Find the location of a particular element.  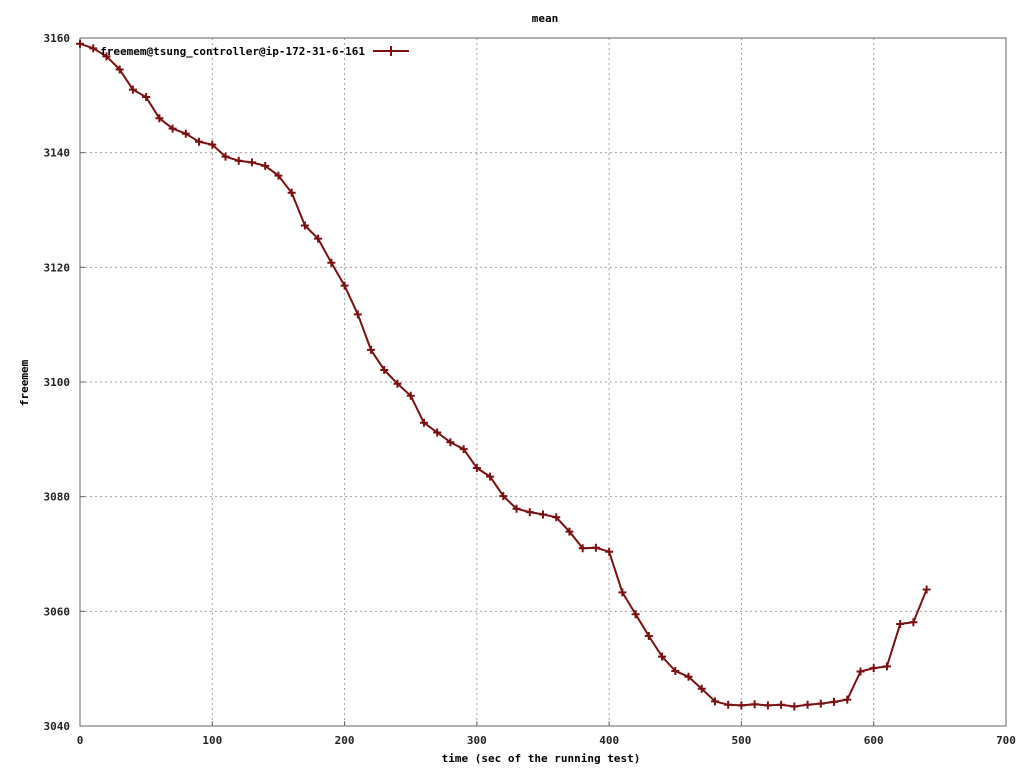

x-tick-label: 100 is located at coordinates (212, 740).